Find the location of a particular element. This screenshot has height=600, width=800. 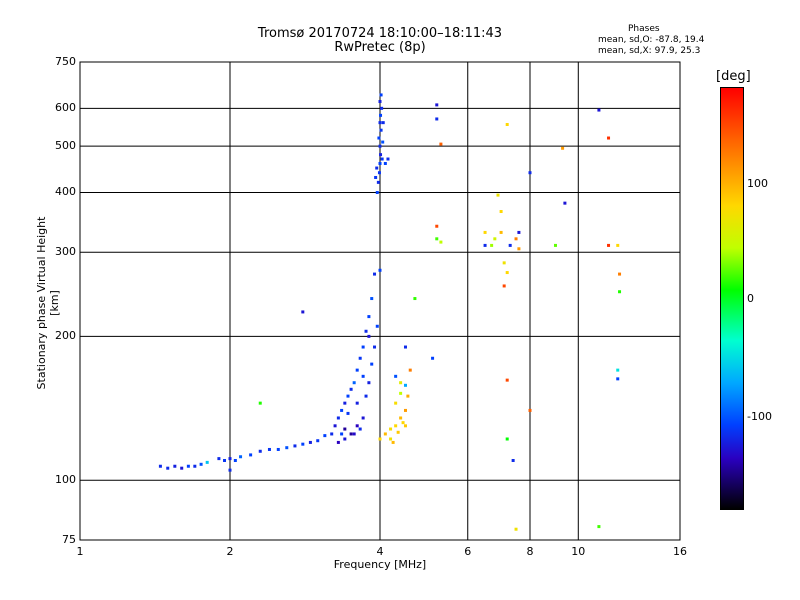

x-tick-label: 16 is located at coordinates (680, 551).